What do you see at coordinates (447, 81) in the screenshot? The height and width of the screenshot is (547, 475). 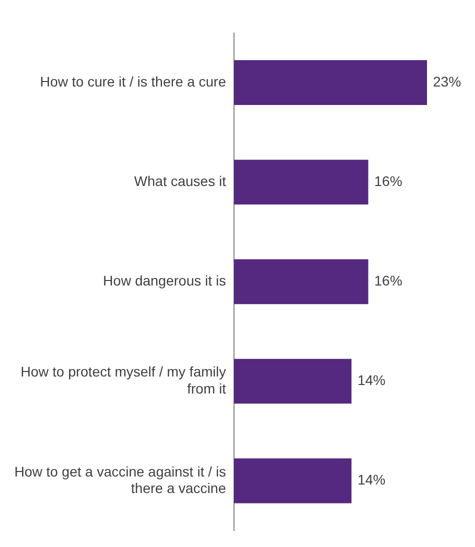 I see `data-label: 23%` at bounding box center [447, 81].